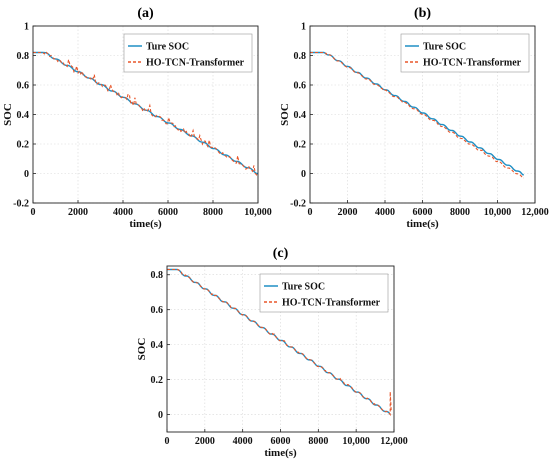 This screenshot has height=467, width=550. I want to click on panel-label: (c), so click(281, 253).